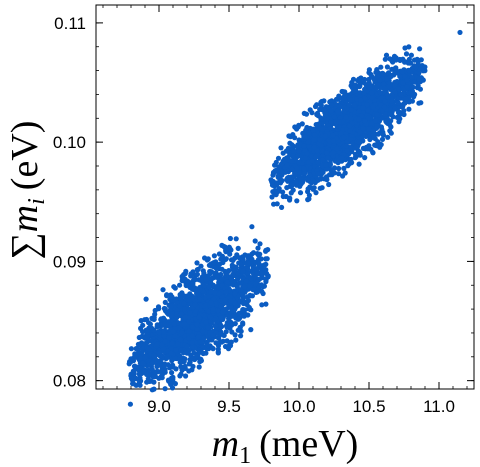  I want to click on y-tick-label: 0.11, so click(70, 23).